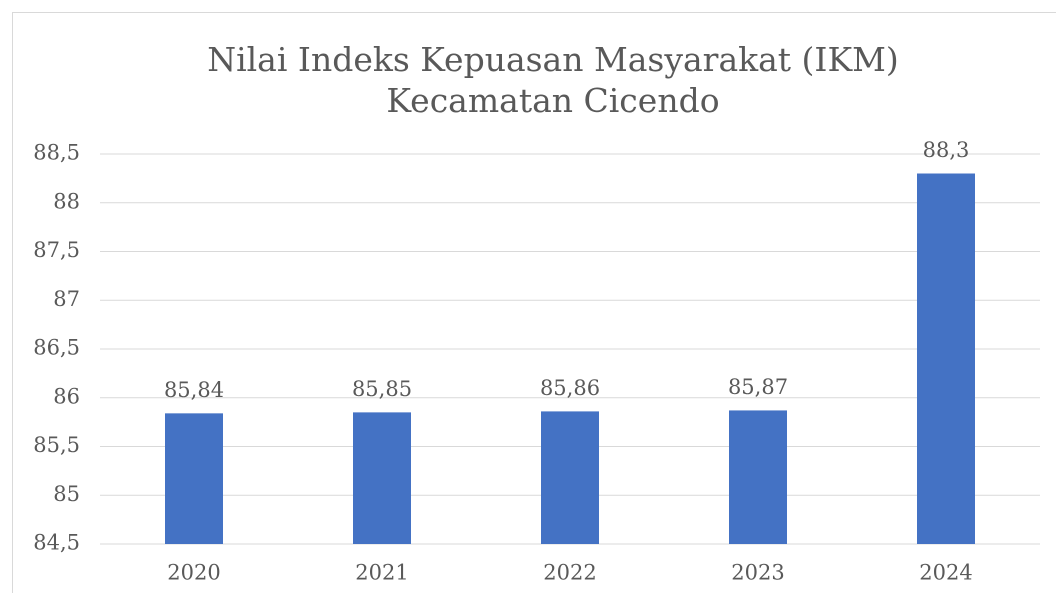 This screenshot has width=1056, height=593. Describe the element at coordinates (66, 299) in the screenshot. I see `y-tick-label: 87` at that location.